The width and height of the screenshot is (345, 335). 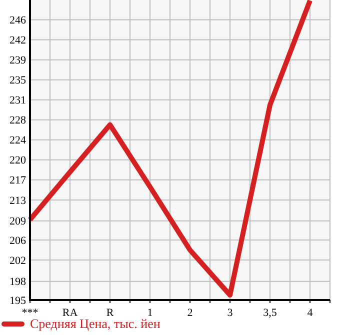 What do you see at coordinates (18, 282) in the screenshot?
I see `y-tick-label: 198` at bounding box center [18, 282].